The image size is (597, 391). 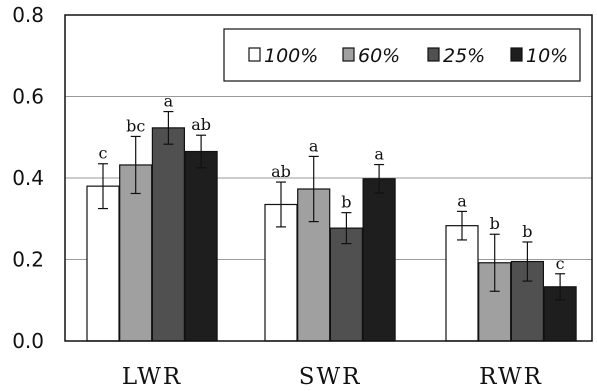 What do you see at coordinates (547, 56) in the screenshot?
I see `legend-label-10pct: 10%` at bounding box center [547, 56].